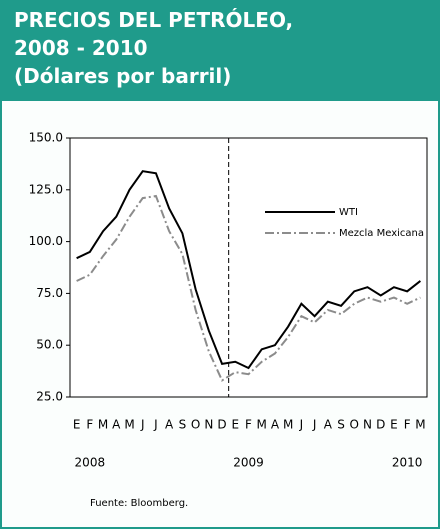  What do you see at coordinates (248, 463) in the screenshot?
I see `year-label: 2009` at bounding box center [248, 463].